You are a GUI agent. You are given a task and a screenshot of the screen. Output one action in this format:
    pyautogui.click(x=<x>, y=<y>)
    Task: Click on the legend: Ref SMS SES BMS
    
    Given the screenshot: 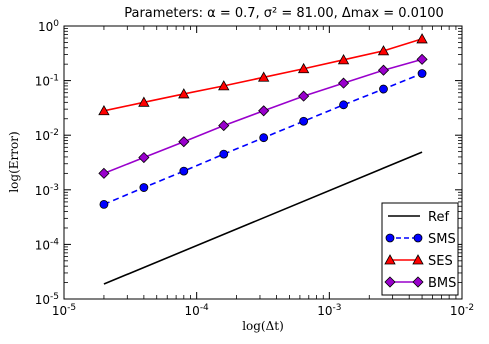 What is the action you would take?
    pyautogui.click(x=420, y=249)
    